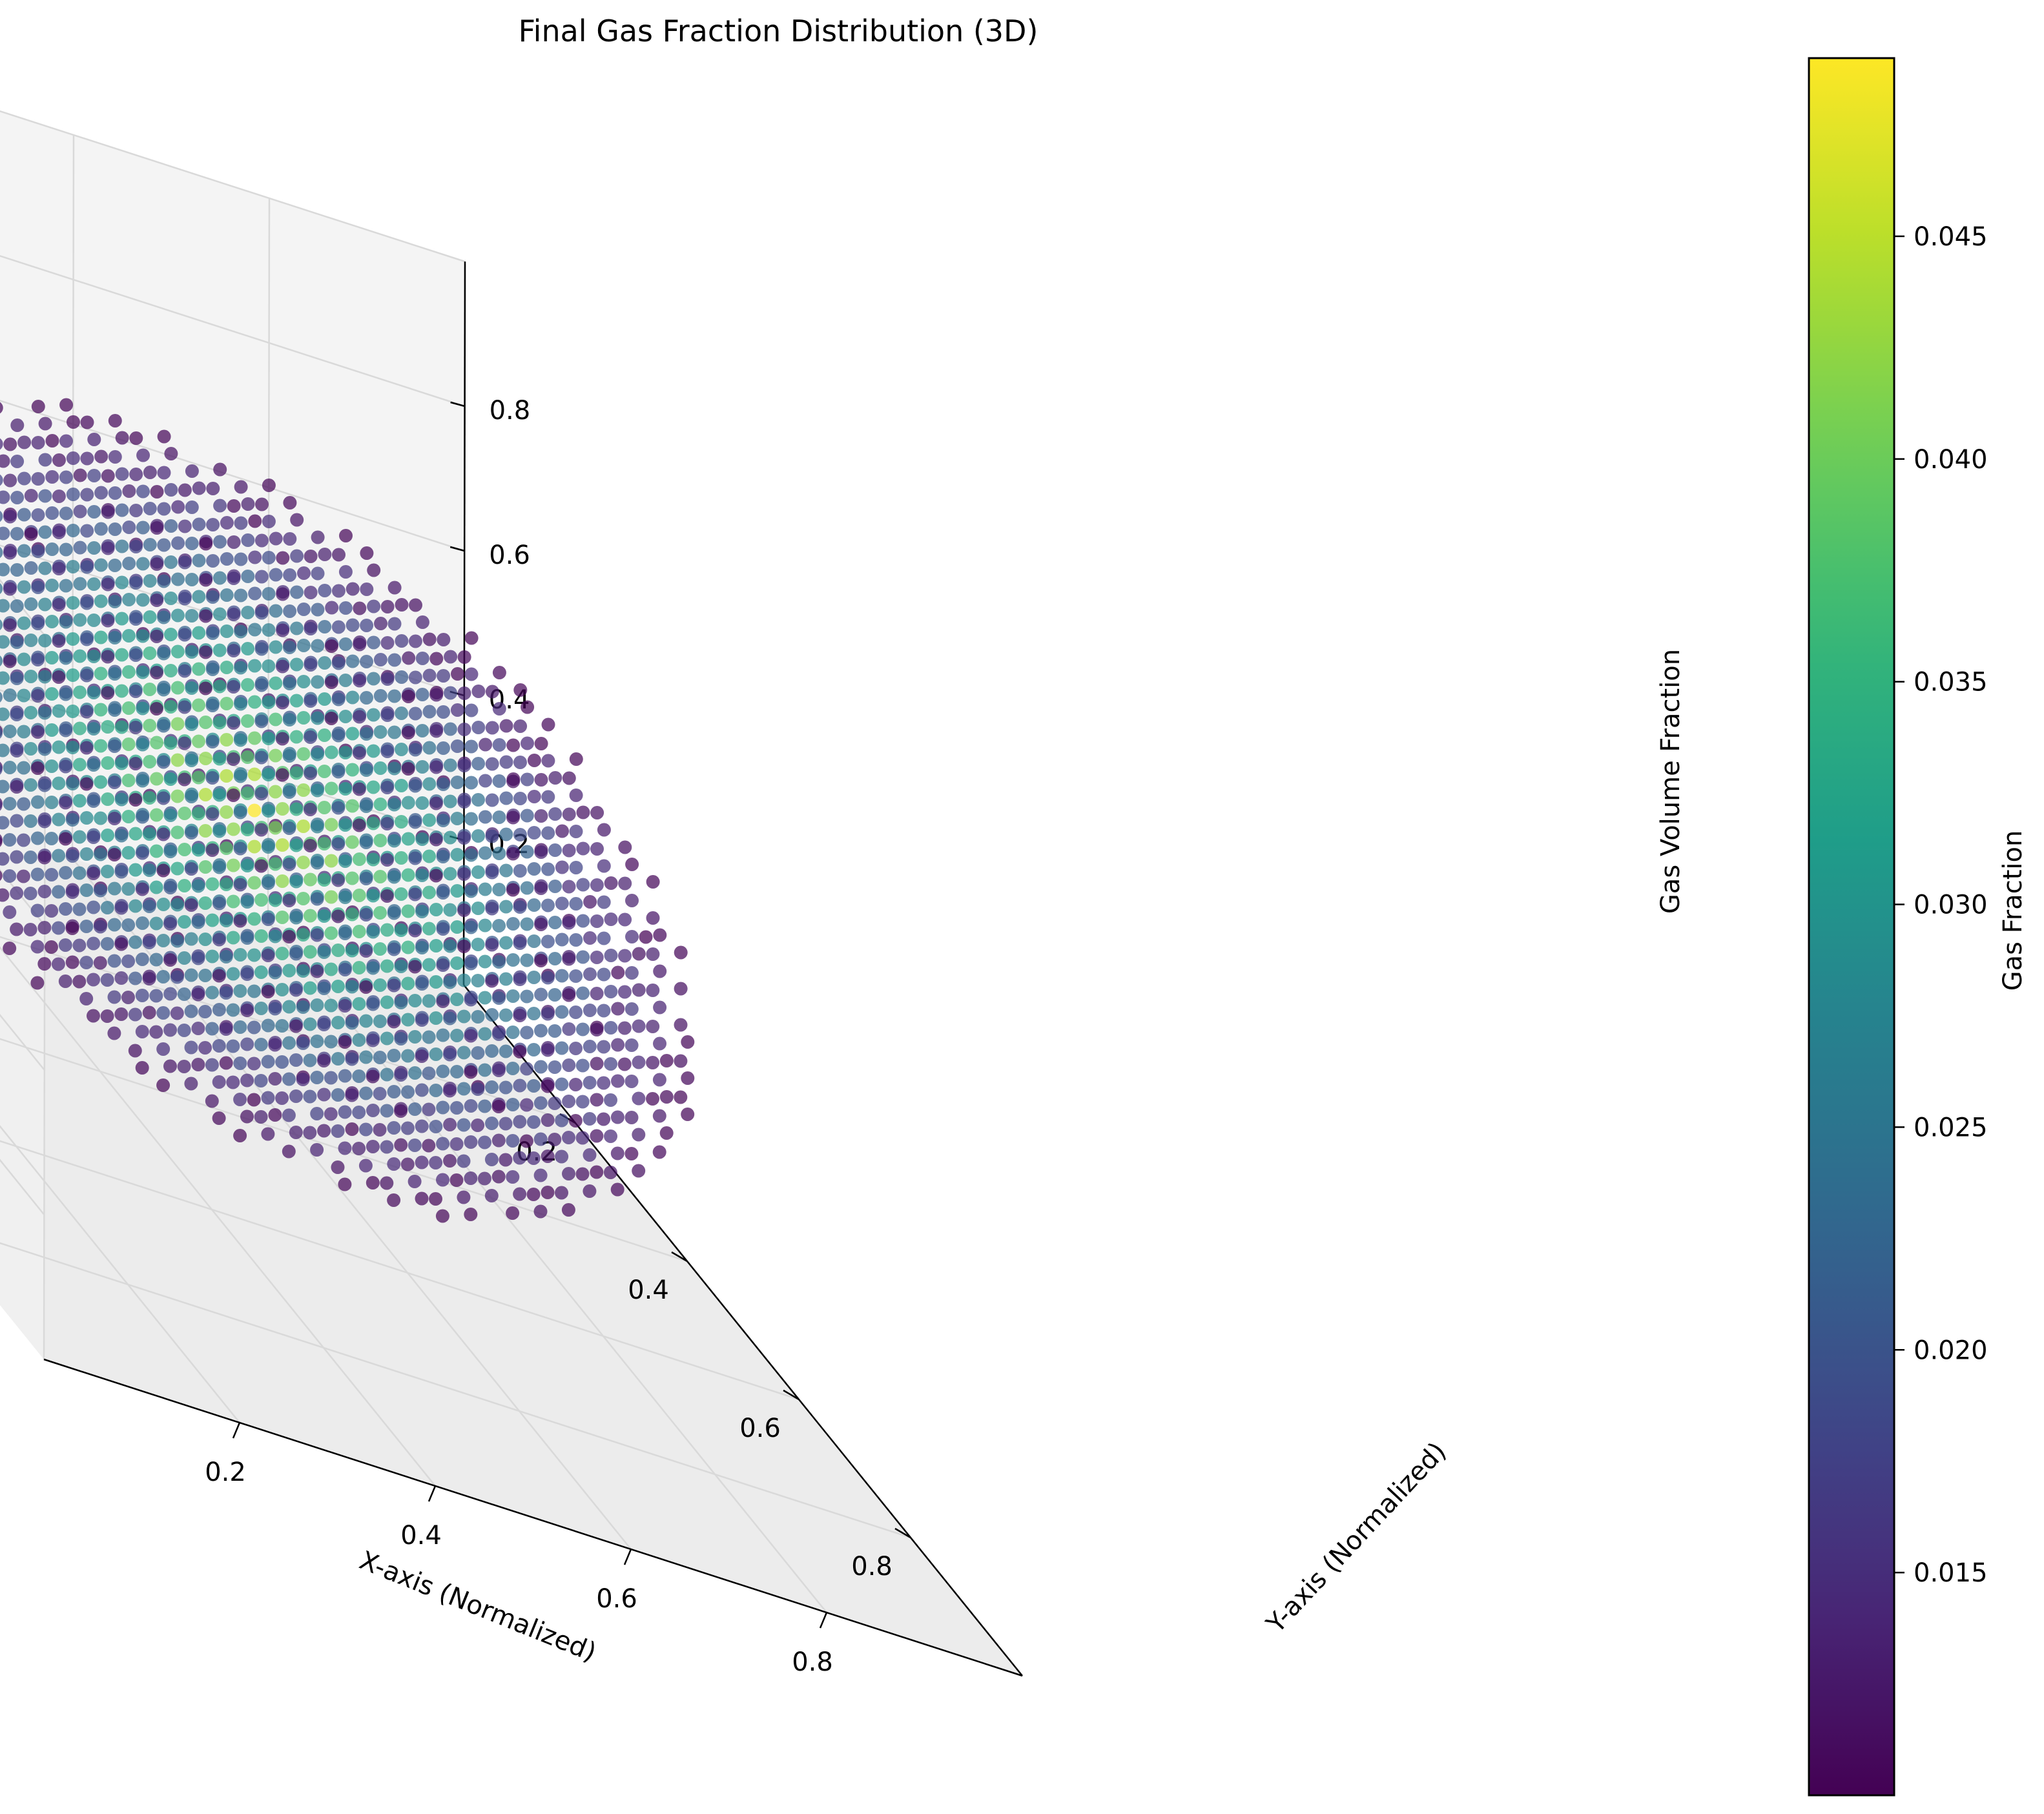 This screenshot has height=1814, width=2044. What do you see at coordinates (1898, 927) in the screenshot?
I see `colorbar: 0.015 0.020 0.025 0.030 0.035 0.040 0.045` at bounding box center [1898, 927].